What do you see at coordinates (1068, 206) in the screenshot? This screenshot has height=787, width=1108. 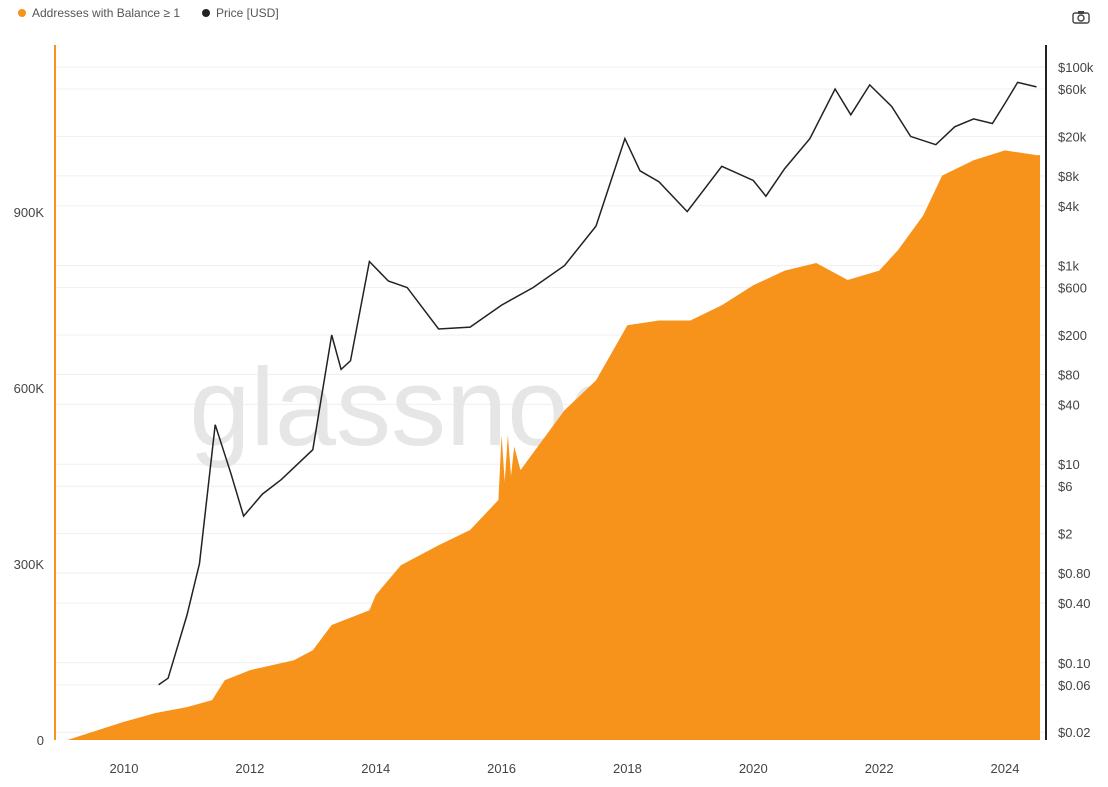 I see `right-tick-label: $4k` at bounding box center [1068, 206].